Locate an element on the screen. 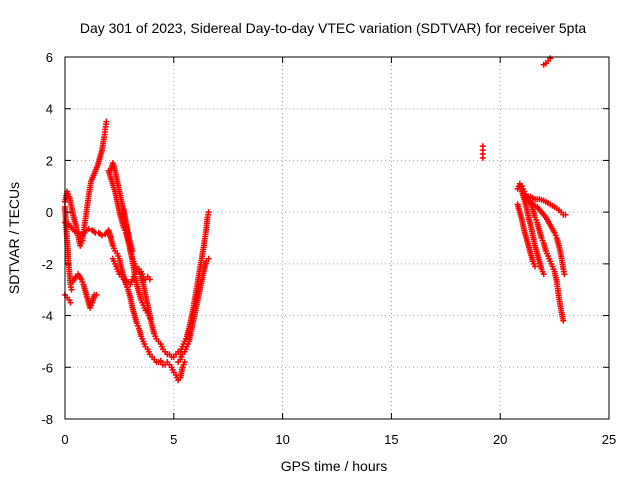 The image size is (640, 480). y-axis-label: SDTVAR / TECUs is located at coordinates (14, 238).